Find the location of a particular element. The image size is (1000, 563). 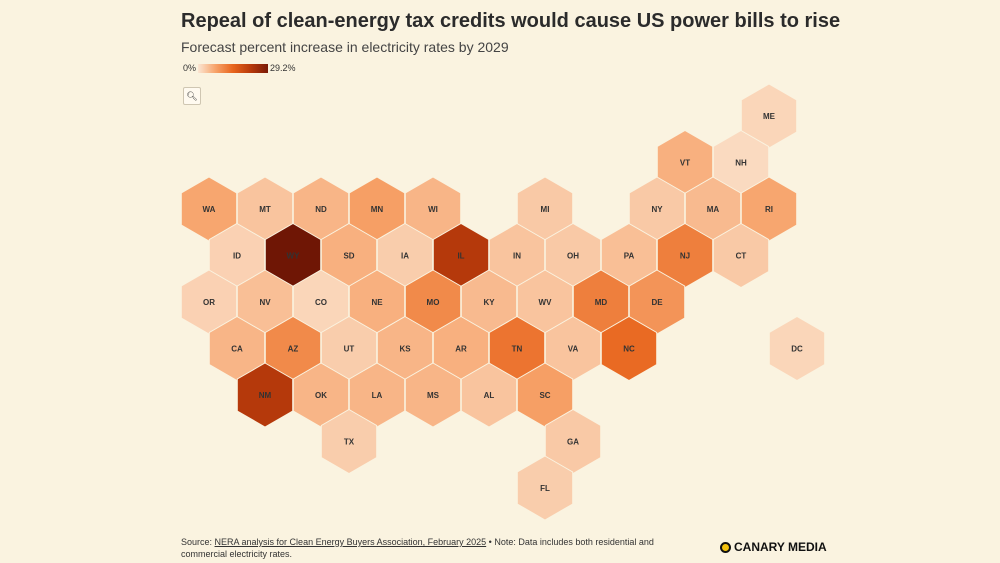

hex-dc is located at coordinates (797, 348).